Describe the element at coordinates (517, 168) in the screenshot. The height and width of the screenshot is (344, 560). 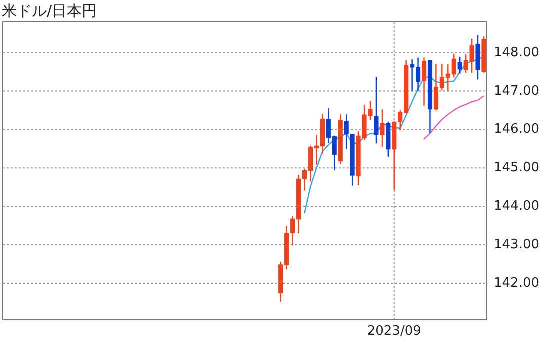
I see `y-tick-label: 145.00` at that location.